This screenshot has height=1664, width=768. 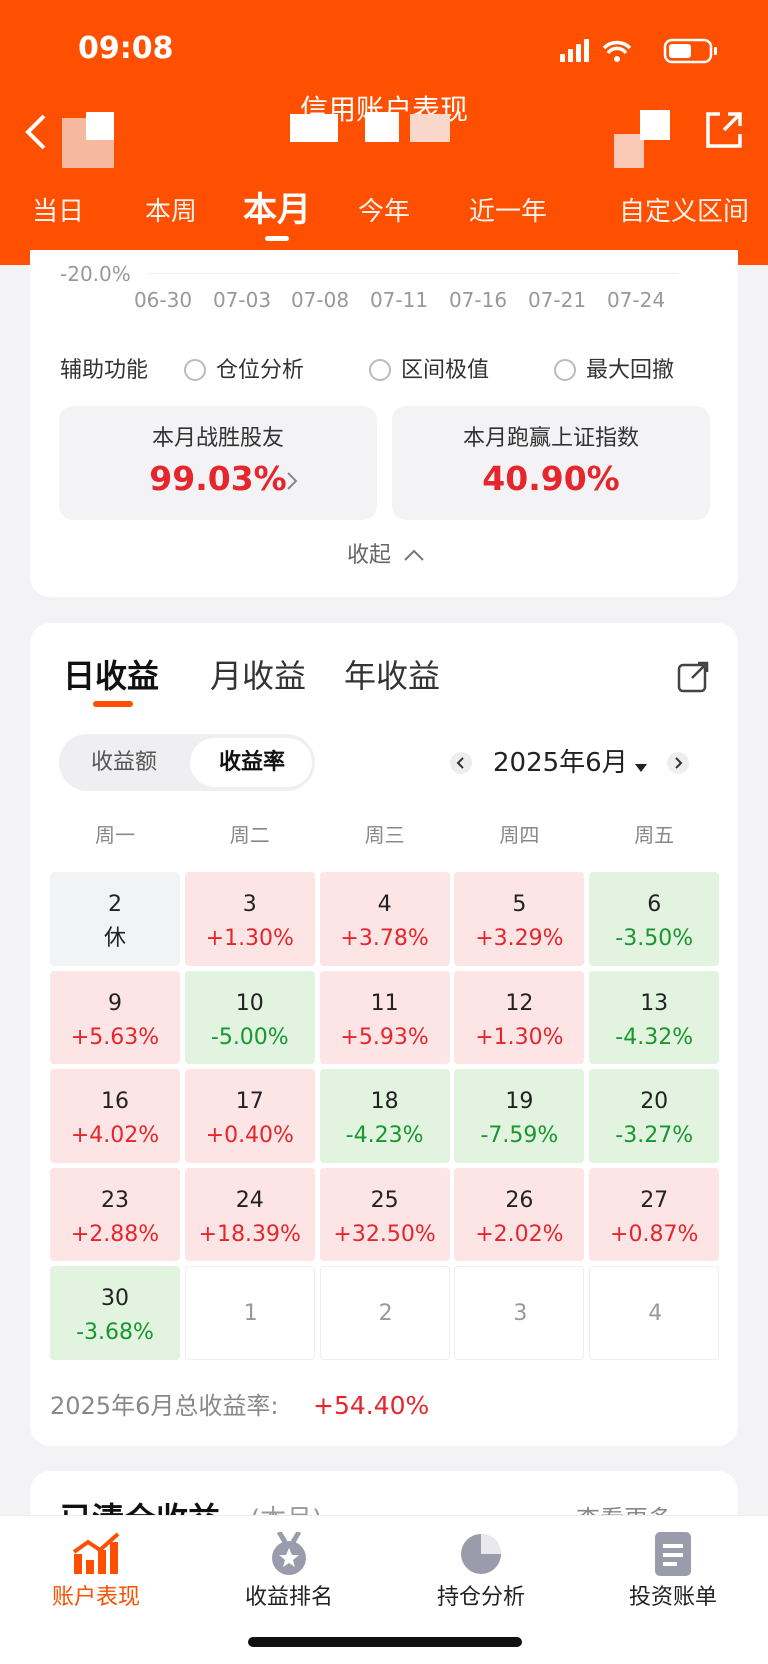 I want to click on calendar-cell: 24 +18.39%, so click(x=249, y=1214).